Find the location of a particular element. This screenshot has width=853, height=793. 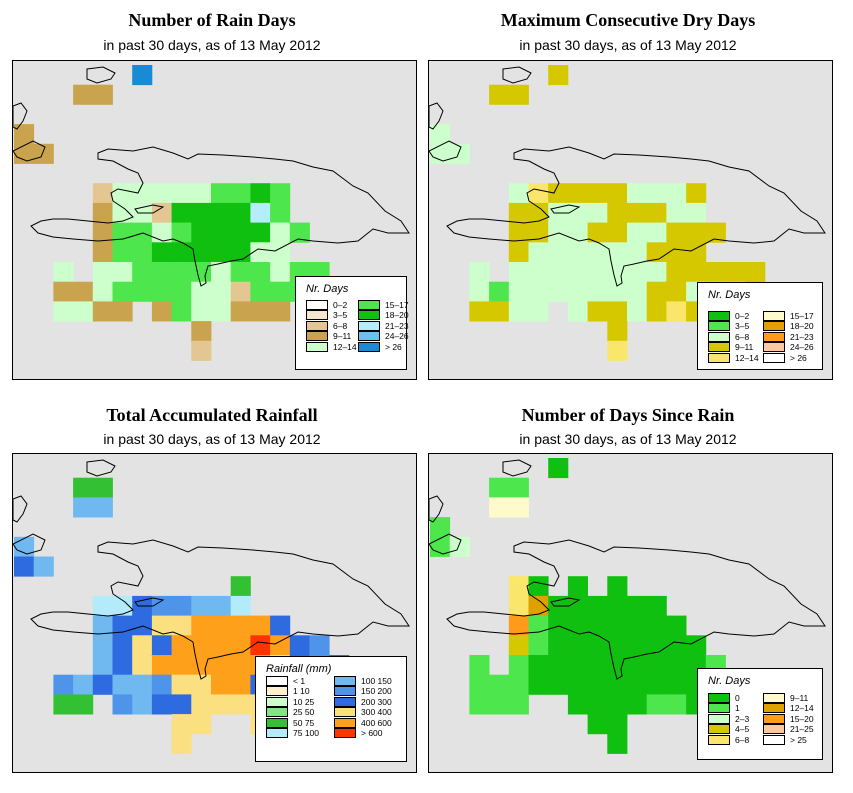

legend-item: < 1 is located at coordinates (285, 680).